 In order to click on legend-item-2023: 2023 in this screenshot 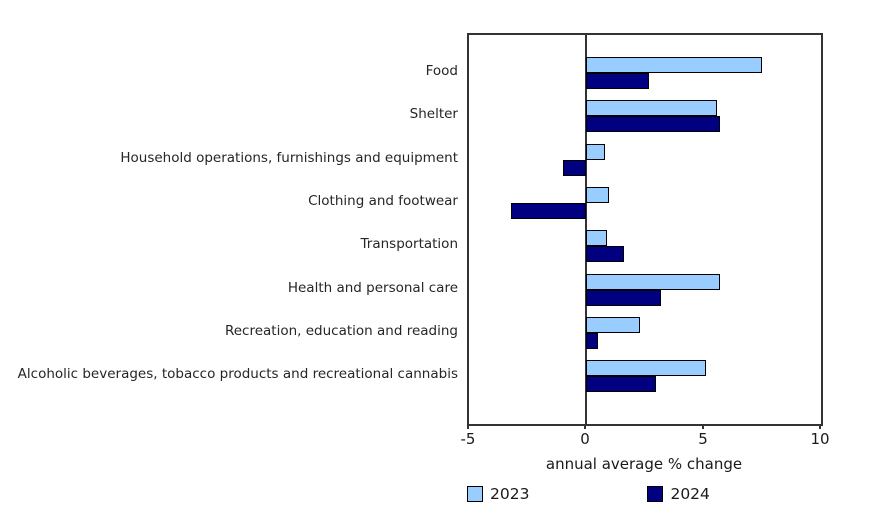, I will do `click(498, 494)`.